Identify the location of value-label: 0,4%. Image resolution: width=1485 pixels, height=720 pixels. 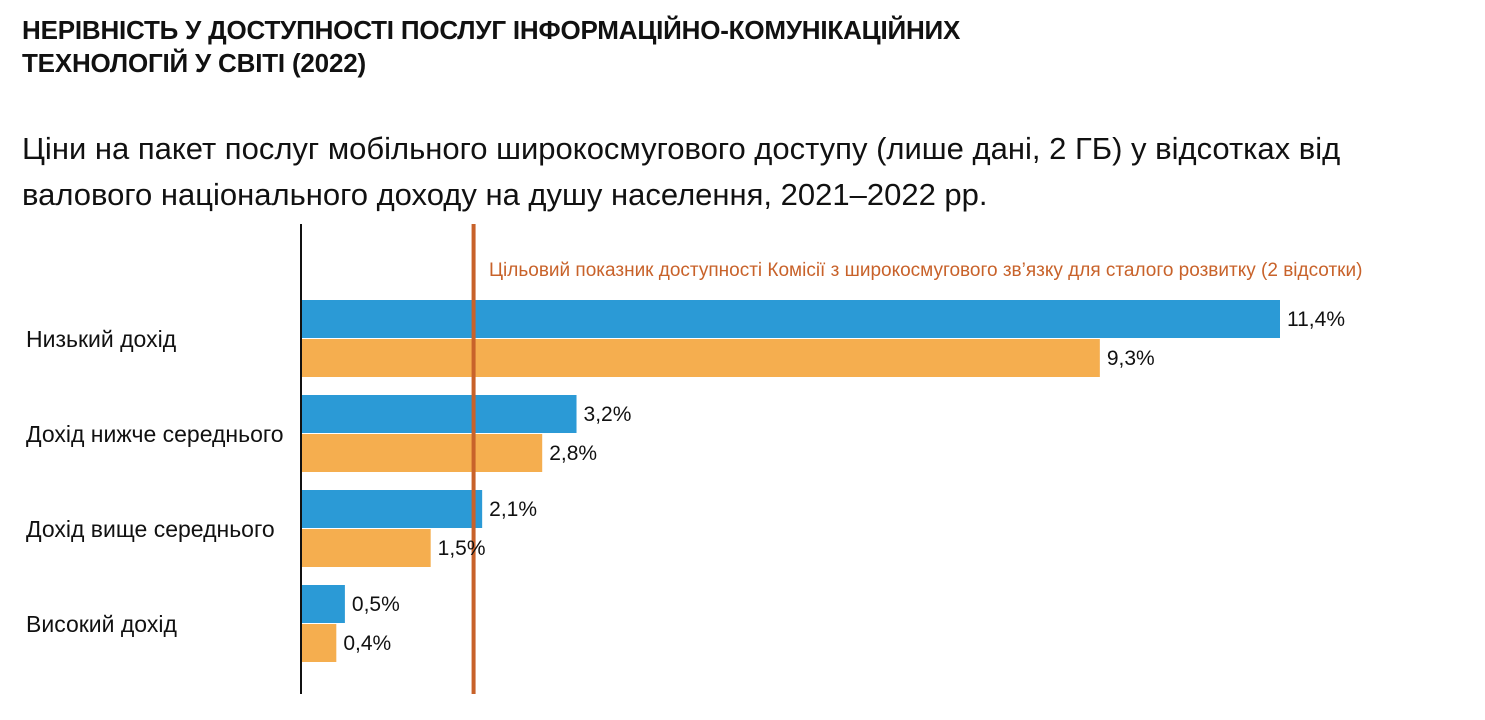
(367, 643).